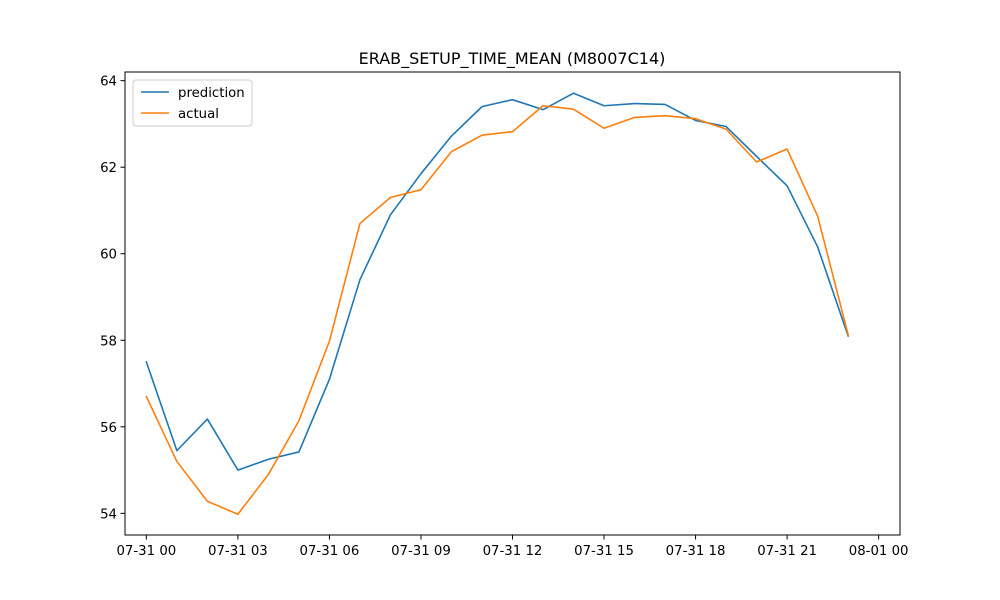 This screenshot has width=1000, height=600. Describe the element at coordinates (108, 255) in the screenshot. I see `y-tick-label: 60` at that location.